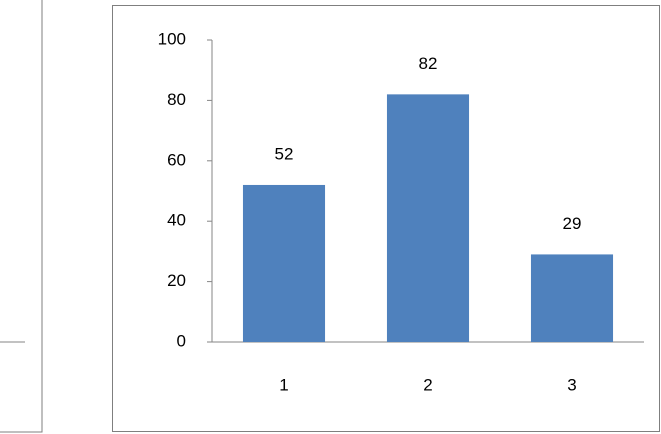 Image resolution: width=661 pixels, height=434 pixels. I want to click on data-label: 82, so click(428, 63).